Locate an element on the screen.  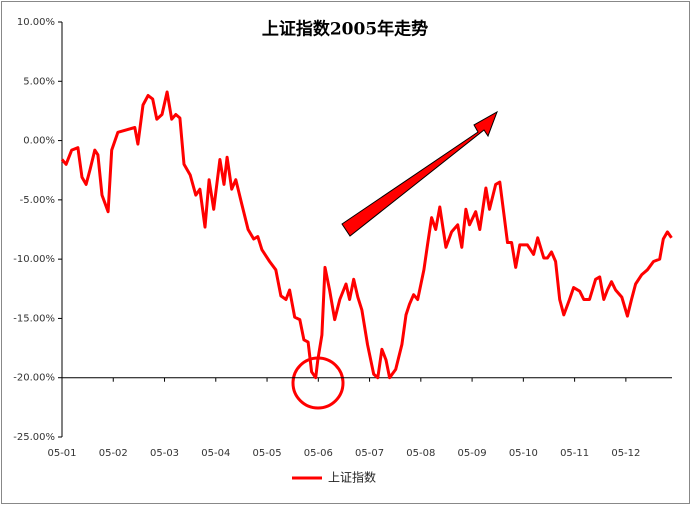
y-tick-label: 5.00% is located at coordinates (39, 81).